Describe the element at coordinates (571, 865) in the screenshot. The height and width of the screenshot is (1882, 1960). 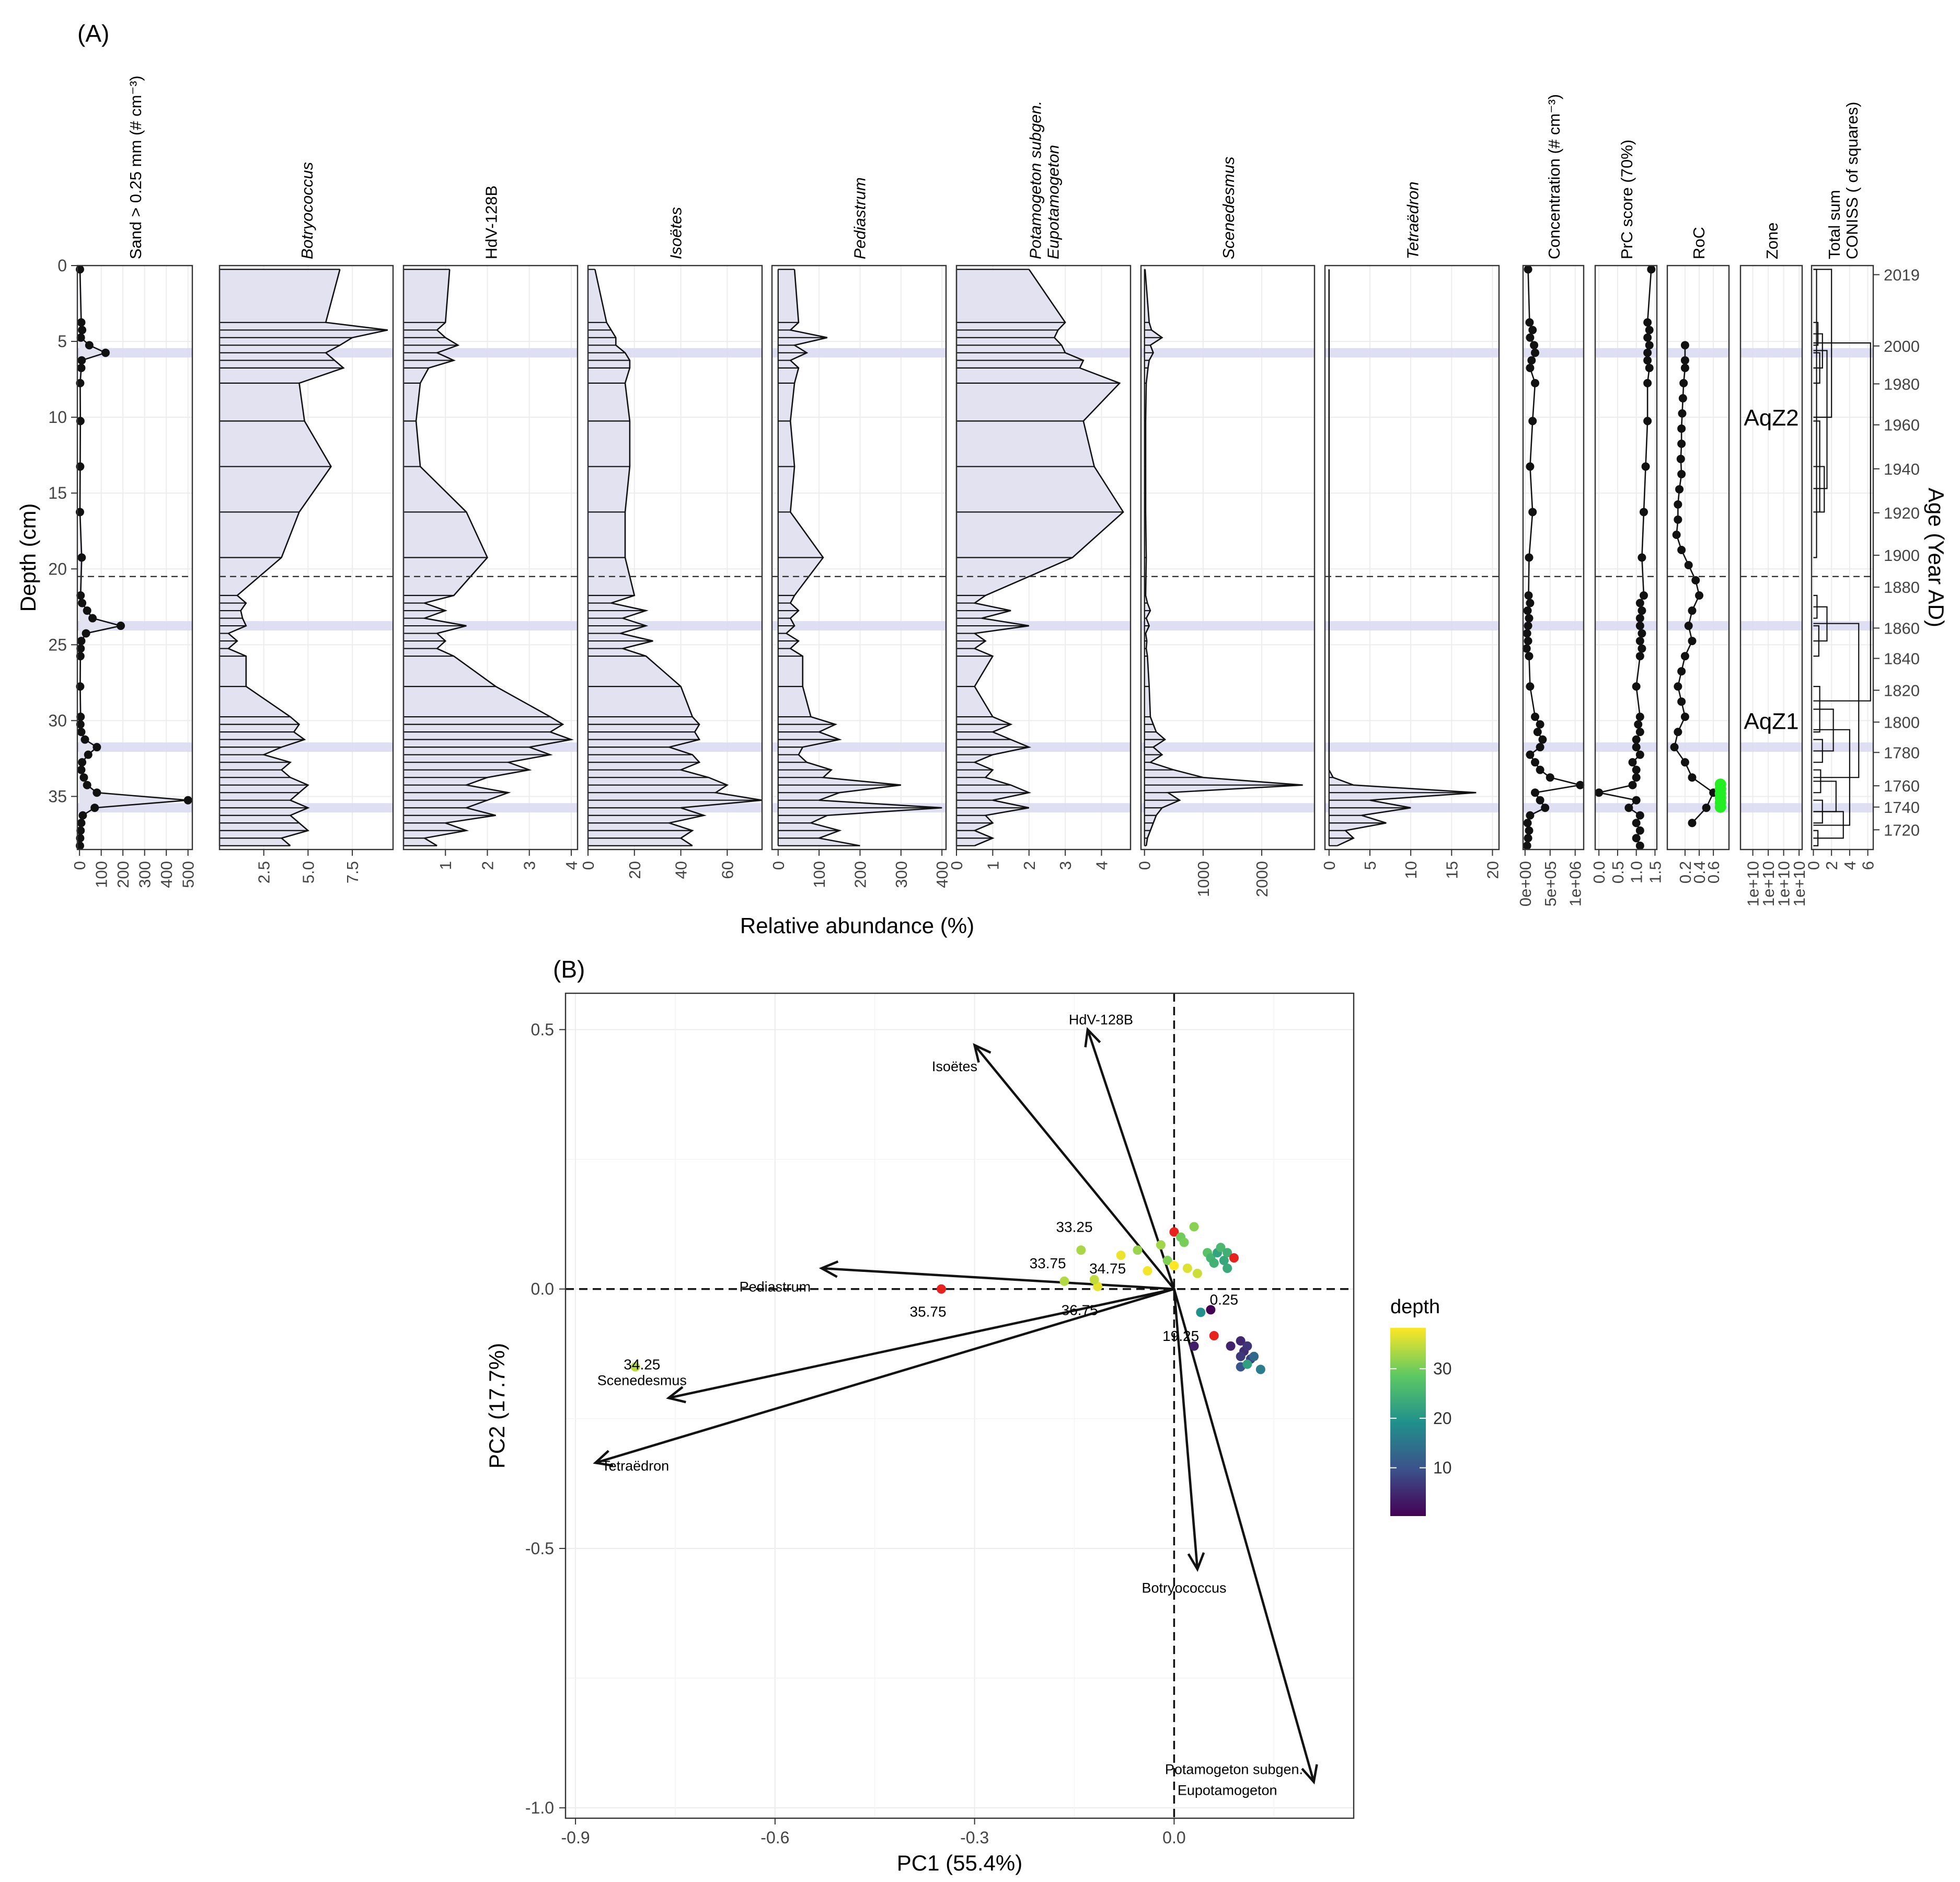
I see `x-tick-label: 4` at that location.